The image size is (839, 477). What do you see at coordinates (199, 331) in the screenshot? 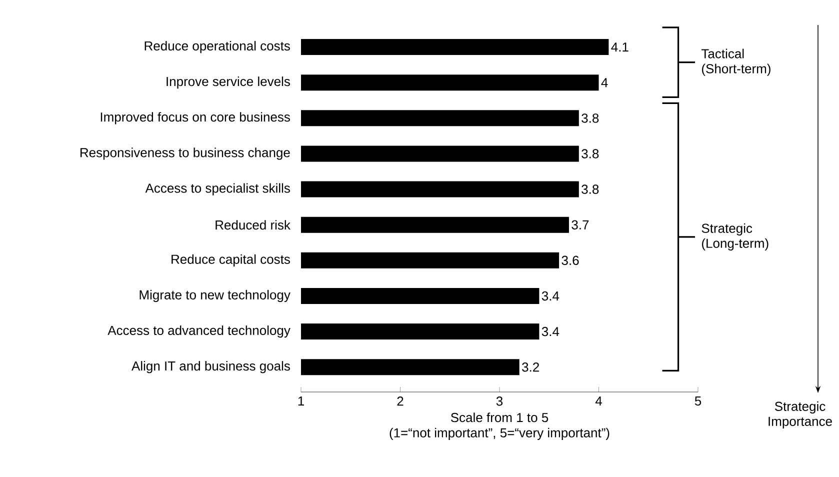
I see `y-tick-label: Access to advanced technology` at bounding box center [199, 331].